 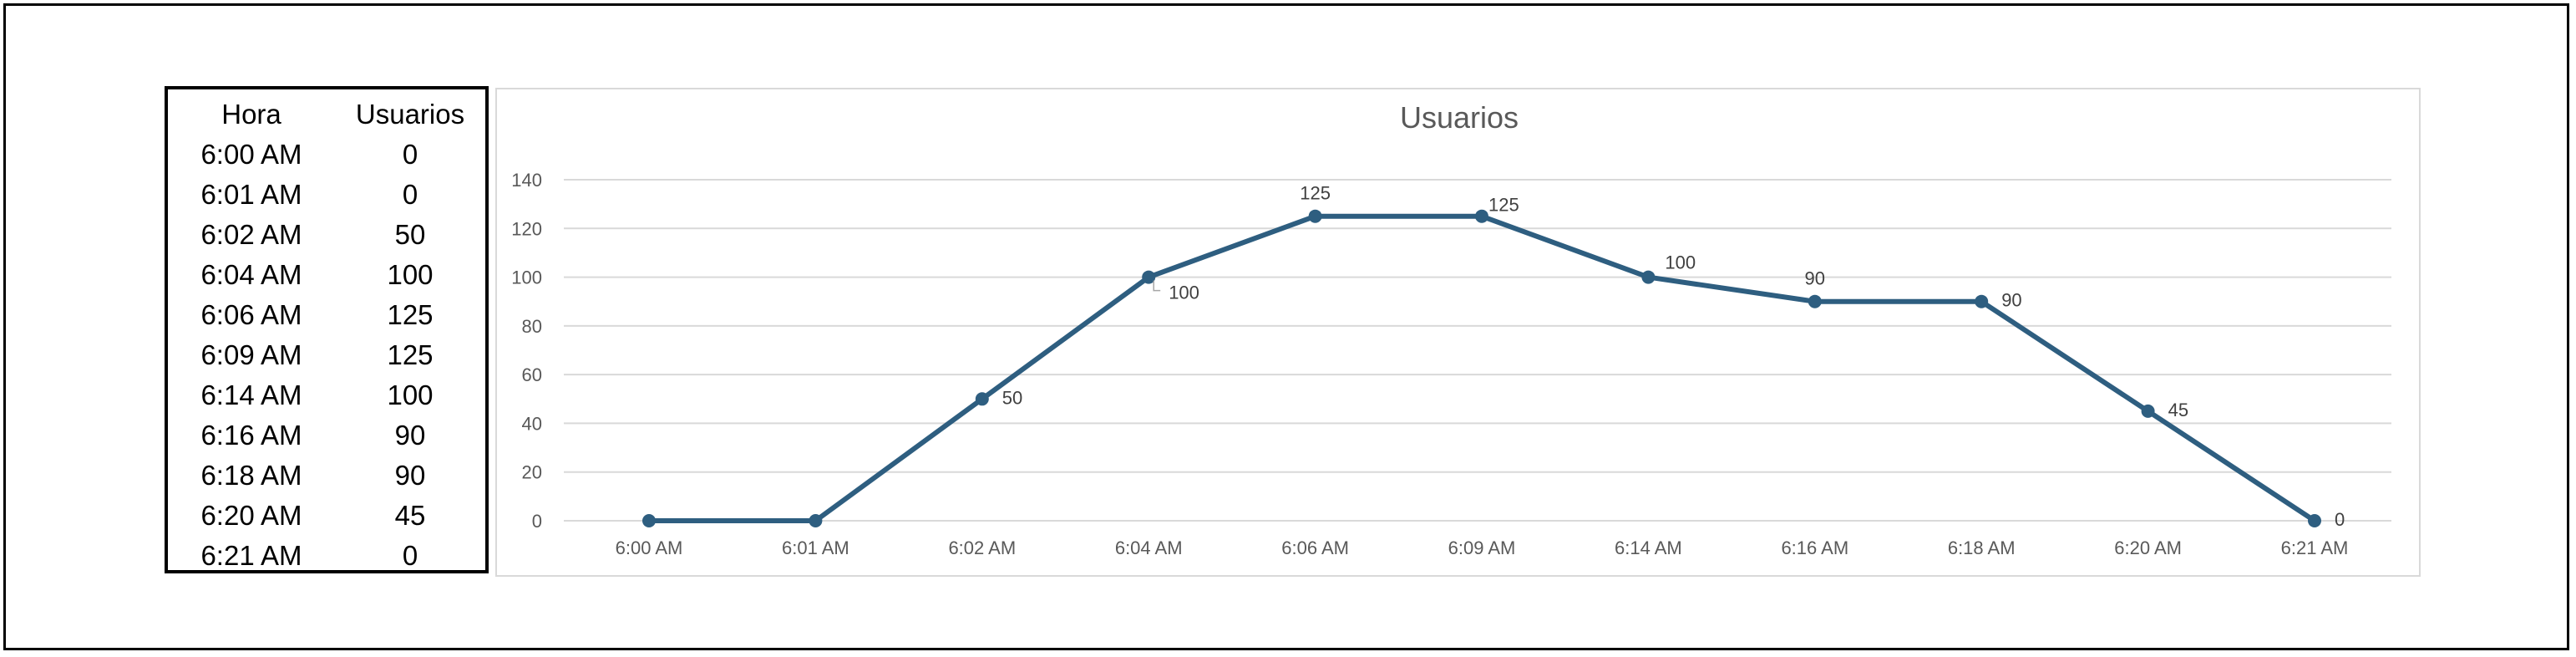 What do you see at coordinates (326, 275) in the screenshot?
I see `table-row: 6:04 AM 100` at bounding box center [326, 275].